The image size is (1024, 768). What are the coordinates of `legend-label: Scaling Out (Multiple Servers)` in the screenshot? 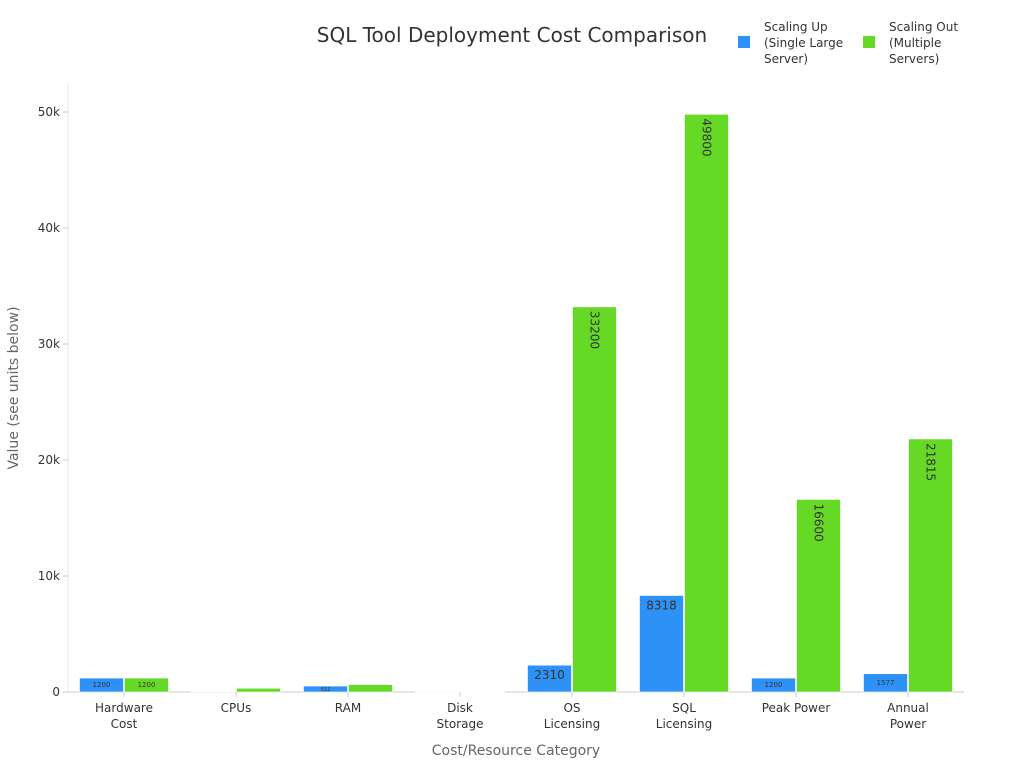 It's located at (923, 43).